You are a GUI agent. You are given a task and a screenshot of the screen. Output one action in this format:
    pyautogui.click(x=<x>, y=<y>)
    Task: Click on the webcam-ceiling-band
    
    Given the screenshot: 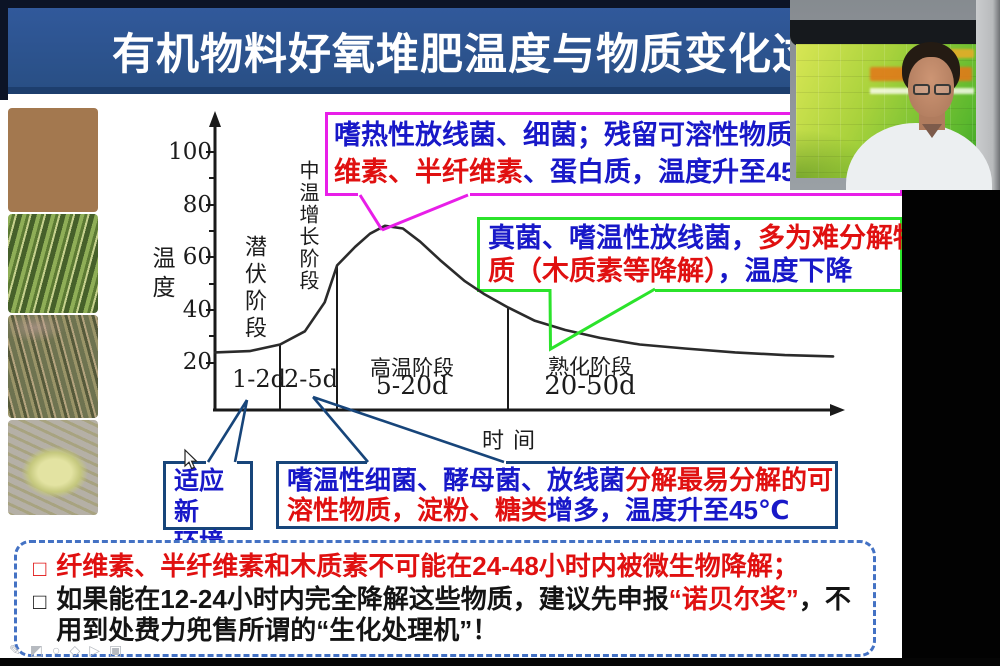 What is the action you would take?
    pyautogui.click(x=895, y=33)
    